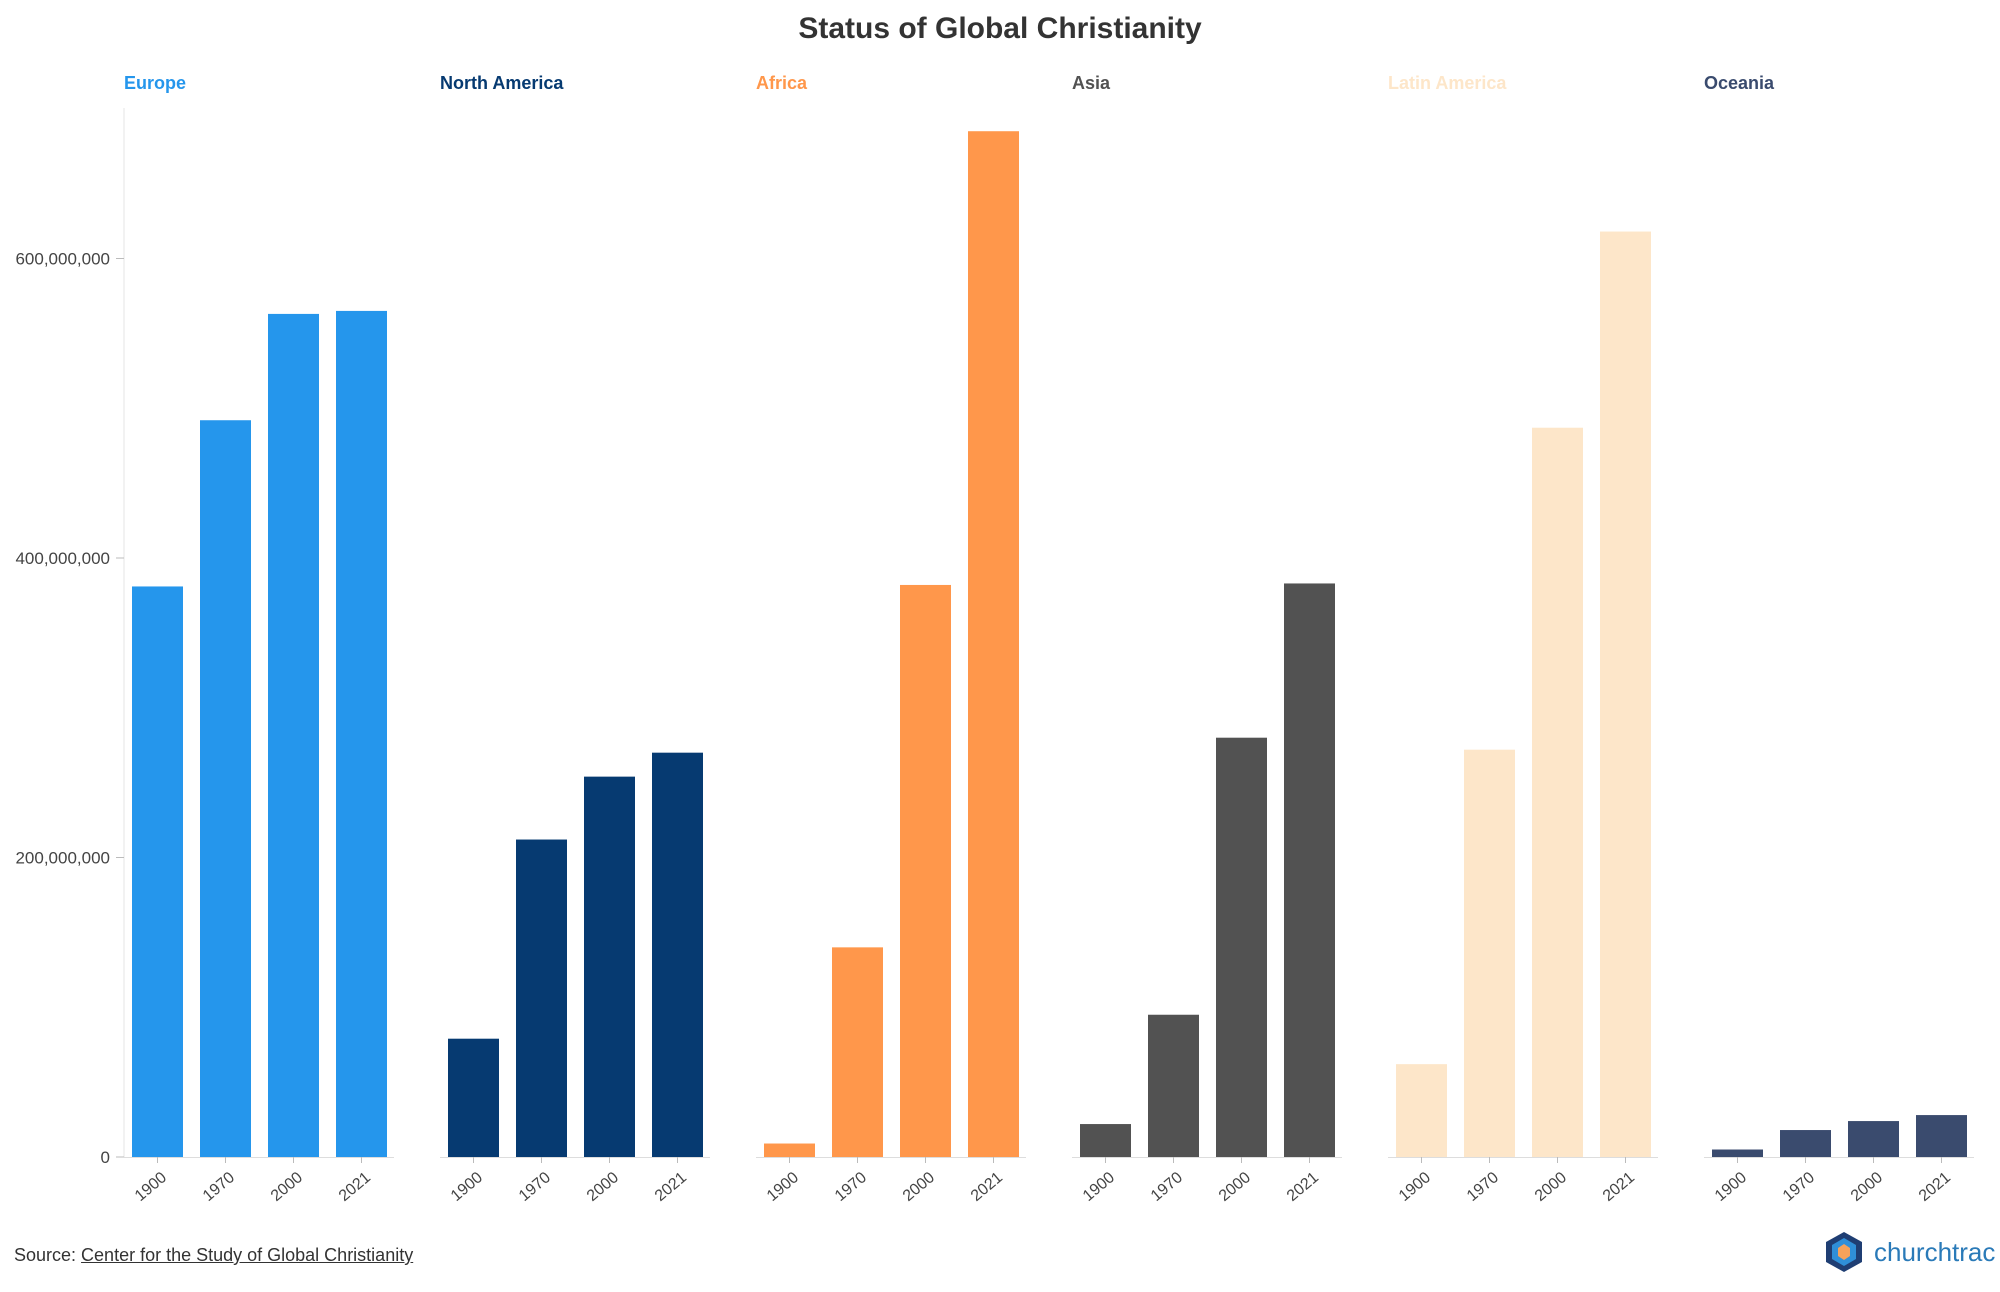 The image size is (2000, 1292). What do you see at coordinates (1941, 1136) in the screenshot?
I see `bar-oceania-2021` at bounding box center [1941, 1136].